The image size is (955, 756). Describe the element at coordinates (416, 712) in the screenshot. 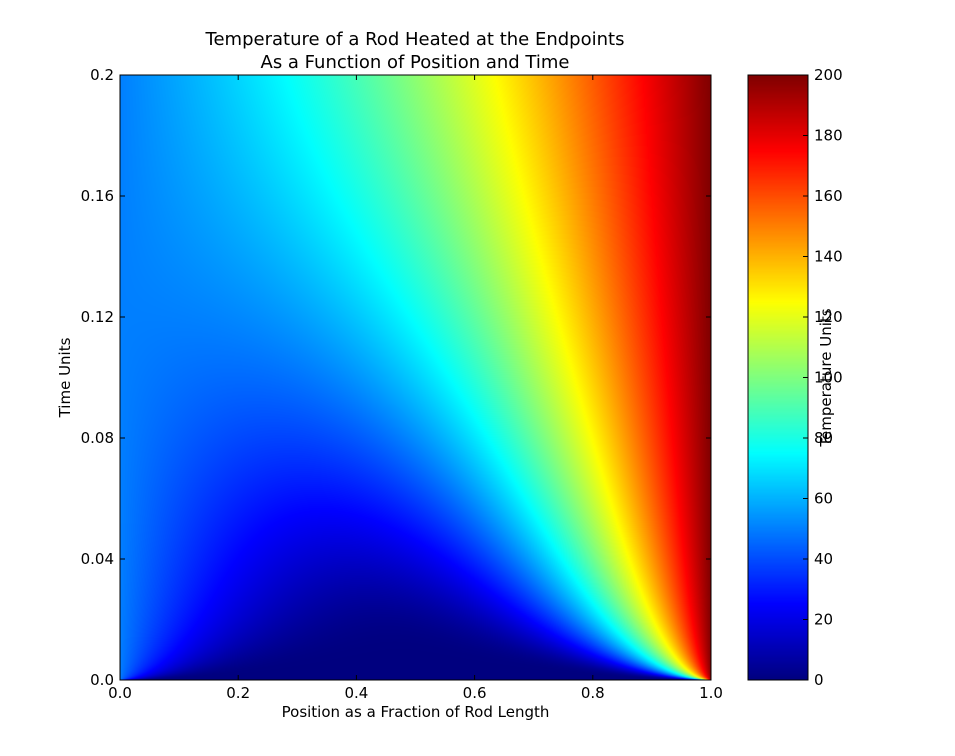

I see `x-axis-label: Position as a Fraction of Rod Length` at that location.